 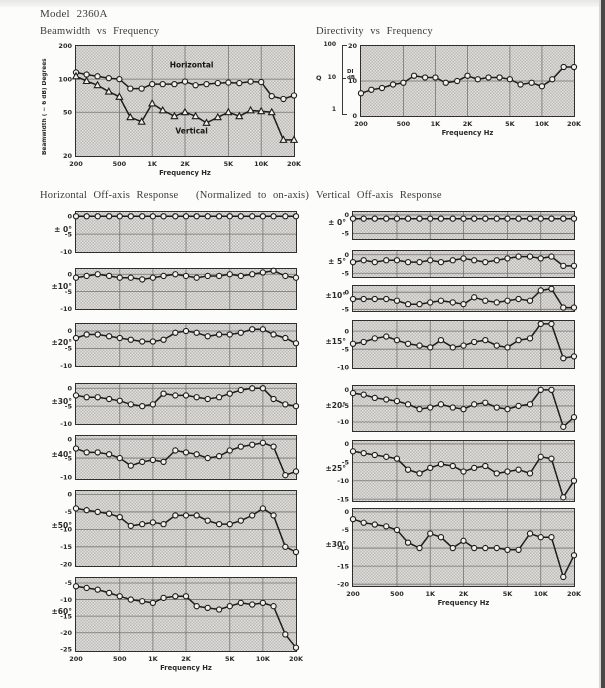 What do you see at coordinates (109, 195) in the screenshot?
I see `horizontal-offaxis-section-title: Horizontal Off-axis Response` at bounding box center [109, 195].